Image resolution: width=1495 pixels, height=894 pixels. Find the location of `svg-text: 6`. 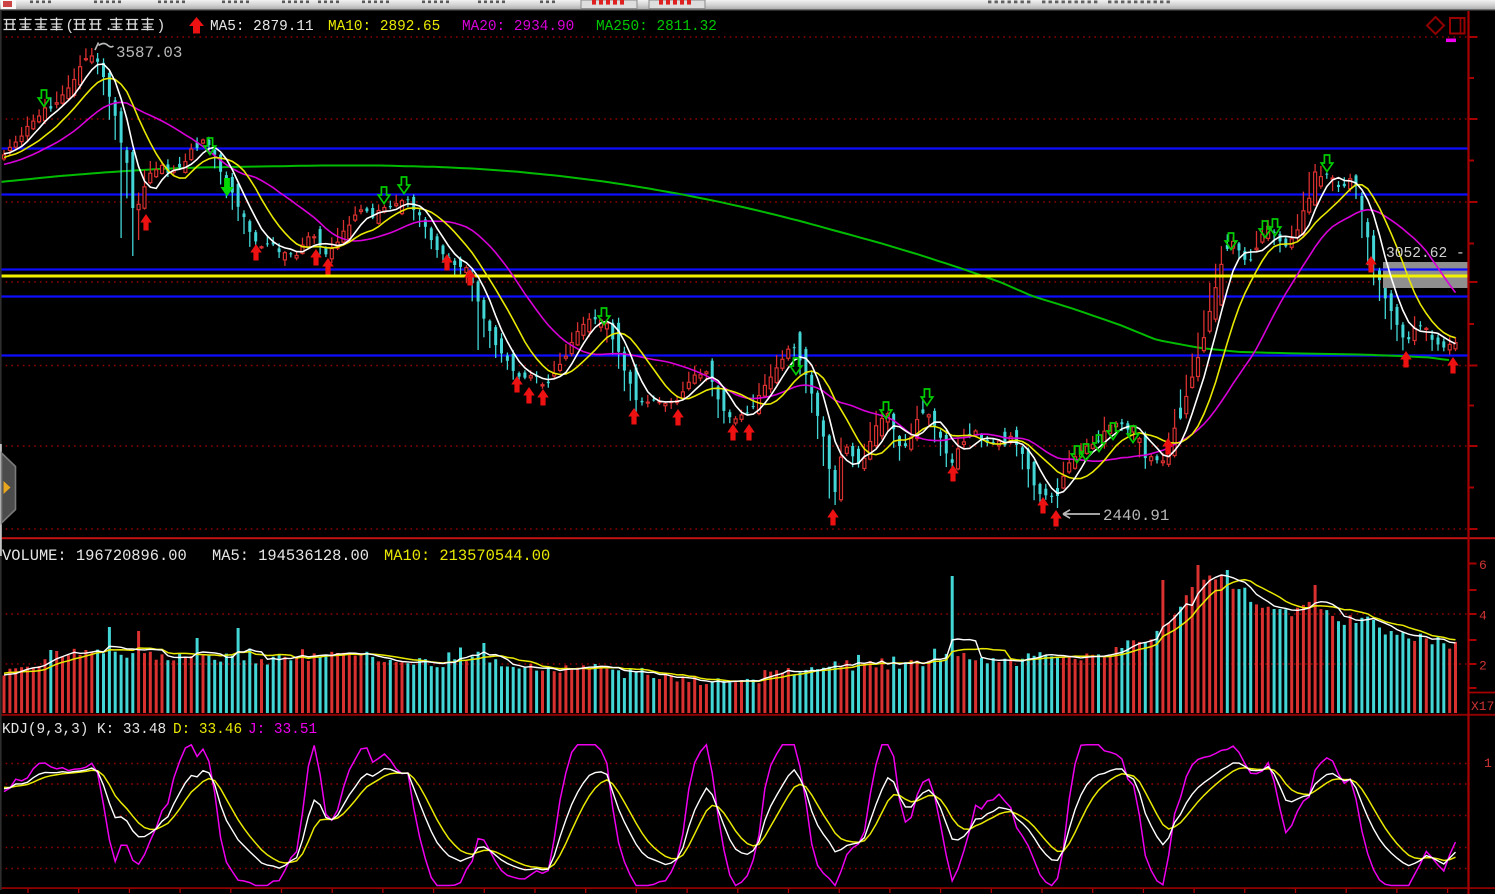

svg-text: 6 is located at coordinates (1483, 565).